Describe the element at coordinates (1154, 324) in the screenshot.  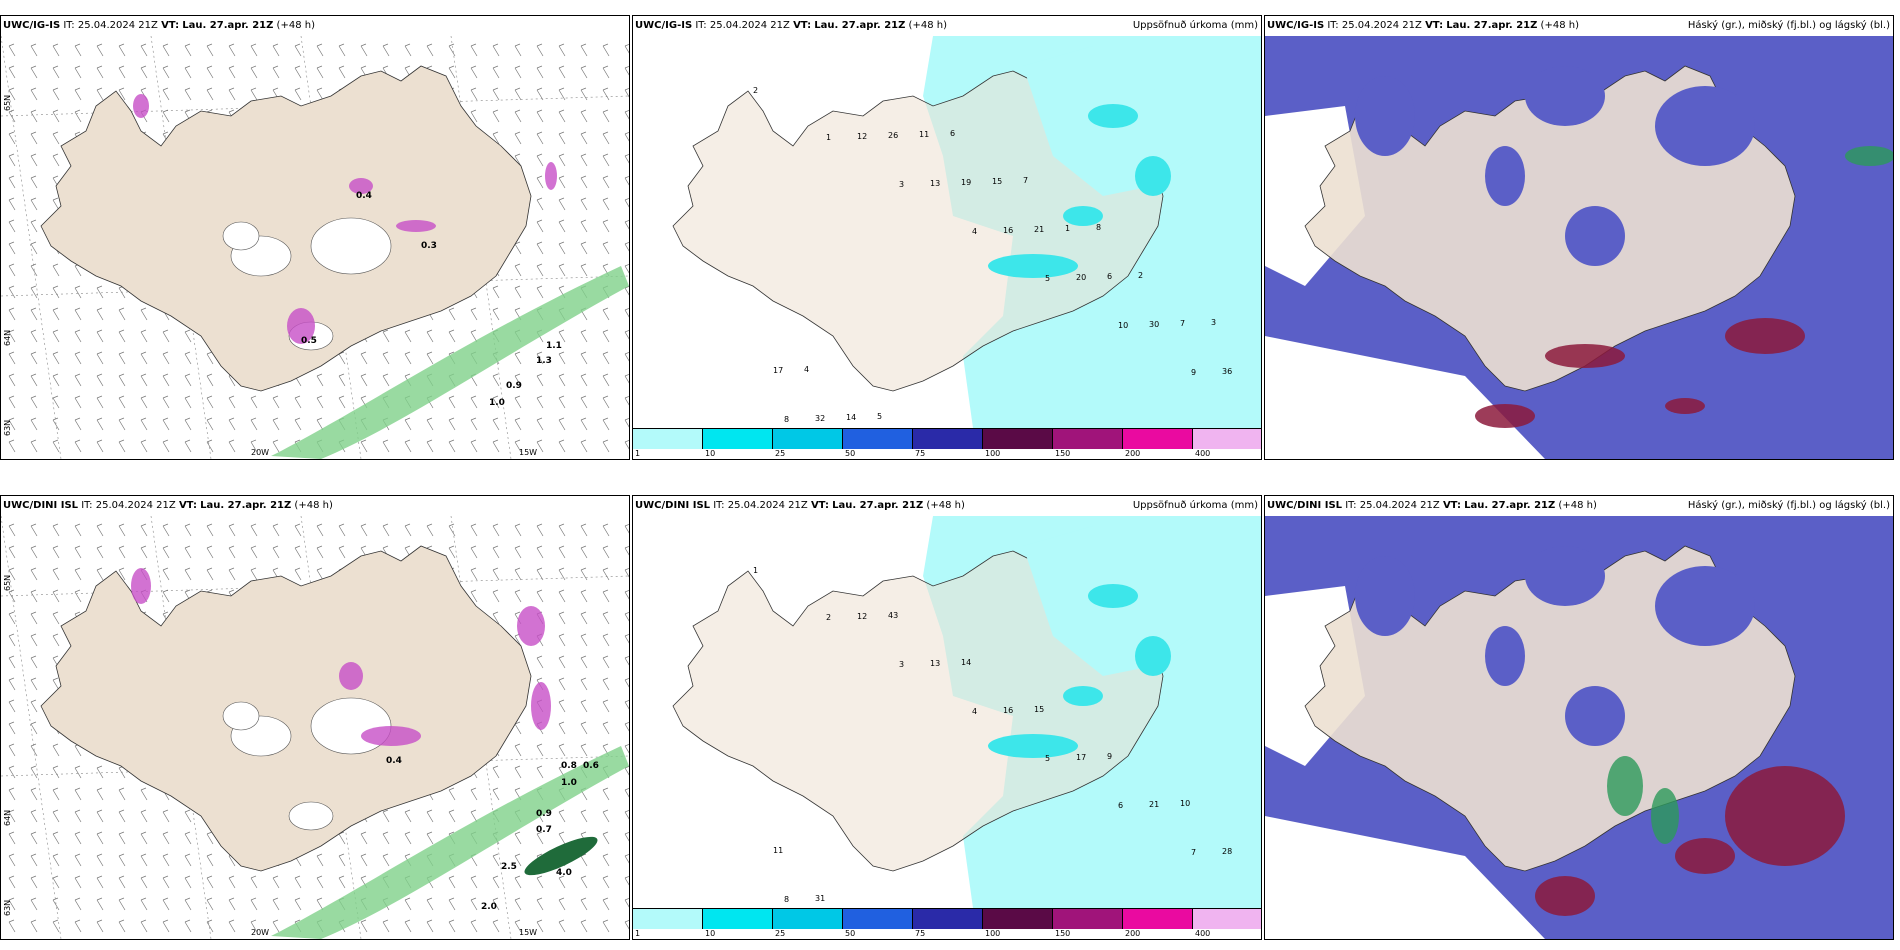
I see `precip-value: 30` at that location.